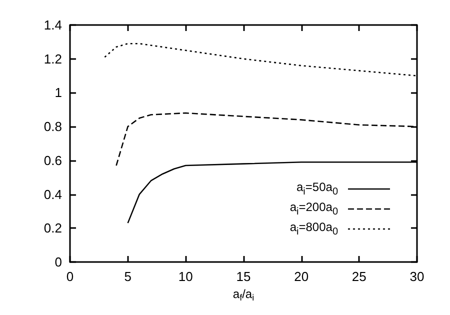  Describe the element at coordinates (314, 209) in the screenshot. I see `legend-label: a$_{i}$=200a$_{0}$` at that location.